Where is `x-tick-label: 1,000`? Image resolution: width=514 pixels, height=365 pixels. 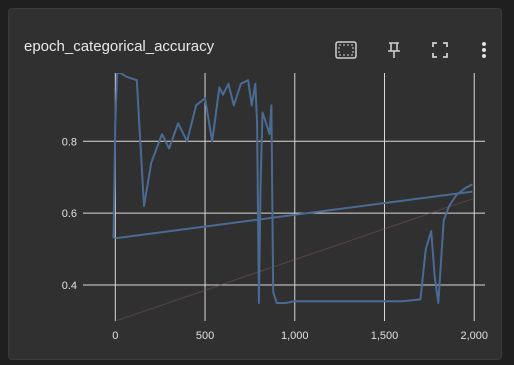
x-tick-label: 1,000 is located at coordinates (295, 336).